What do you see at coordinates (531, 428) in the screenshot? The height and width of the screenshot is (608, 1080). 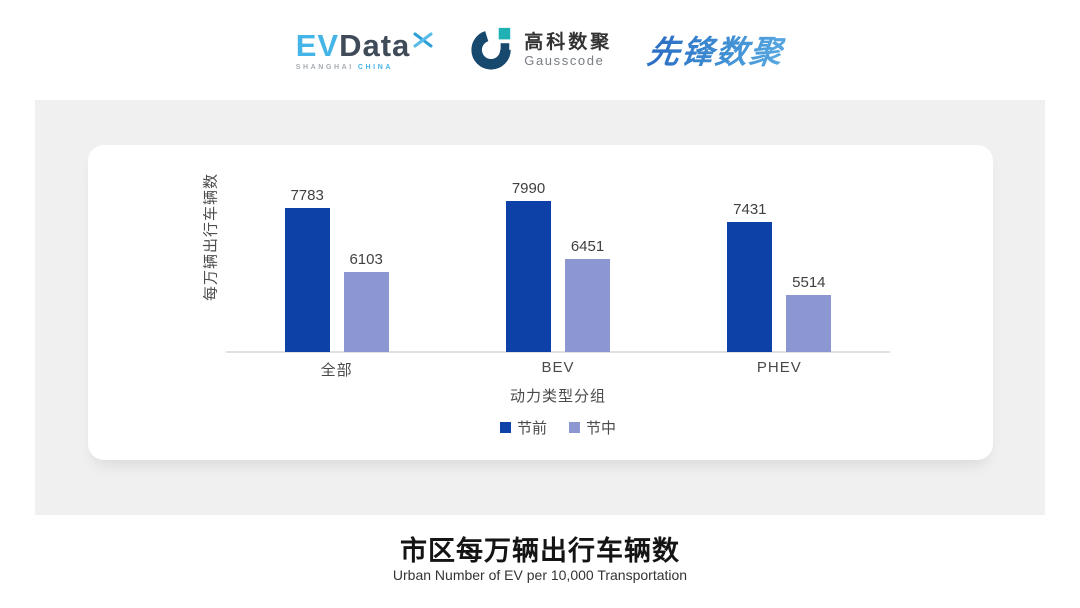 I see `legend-label: 节前` at bounding box center [531, 428].